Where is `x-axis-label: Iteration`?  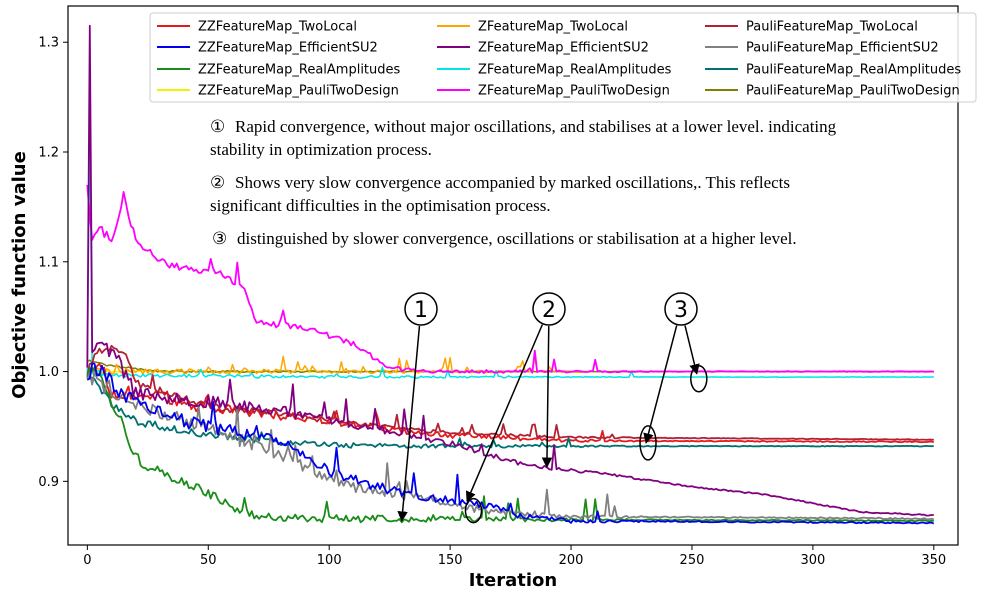
x-axis-label: Iteration is located at coordinates (513, 580).